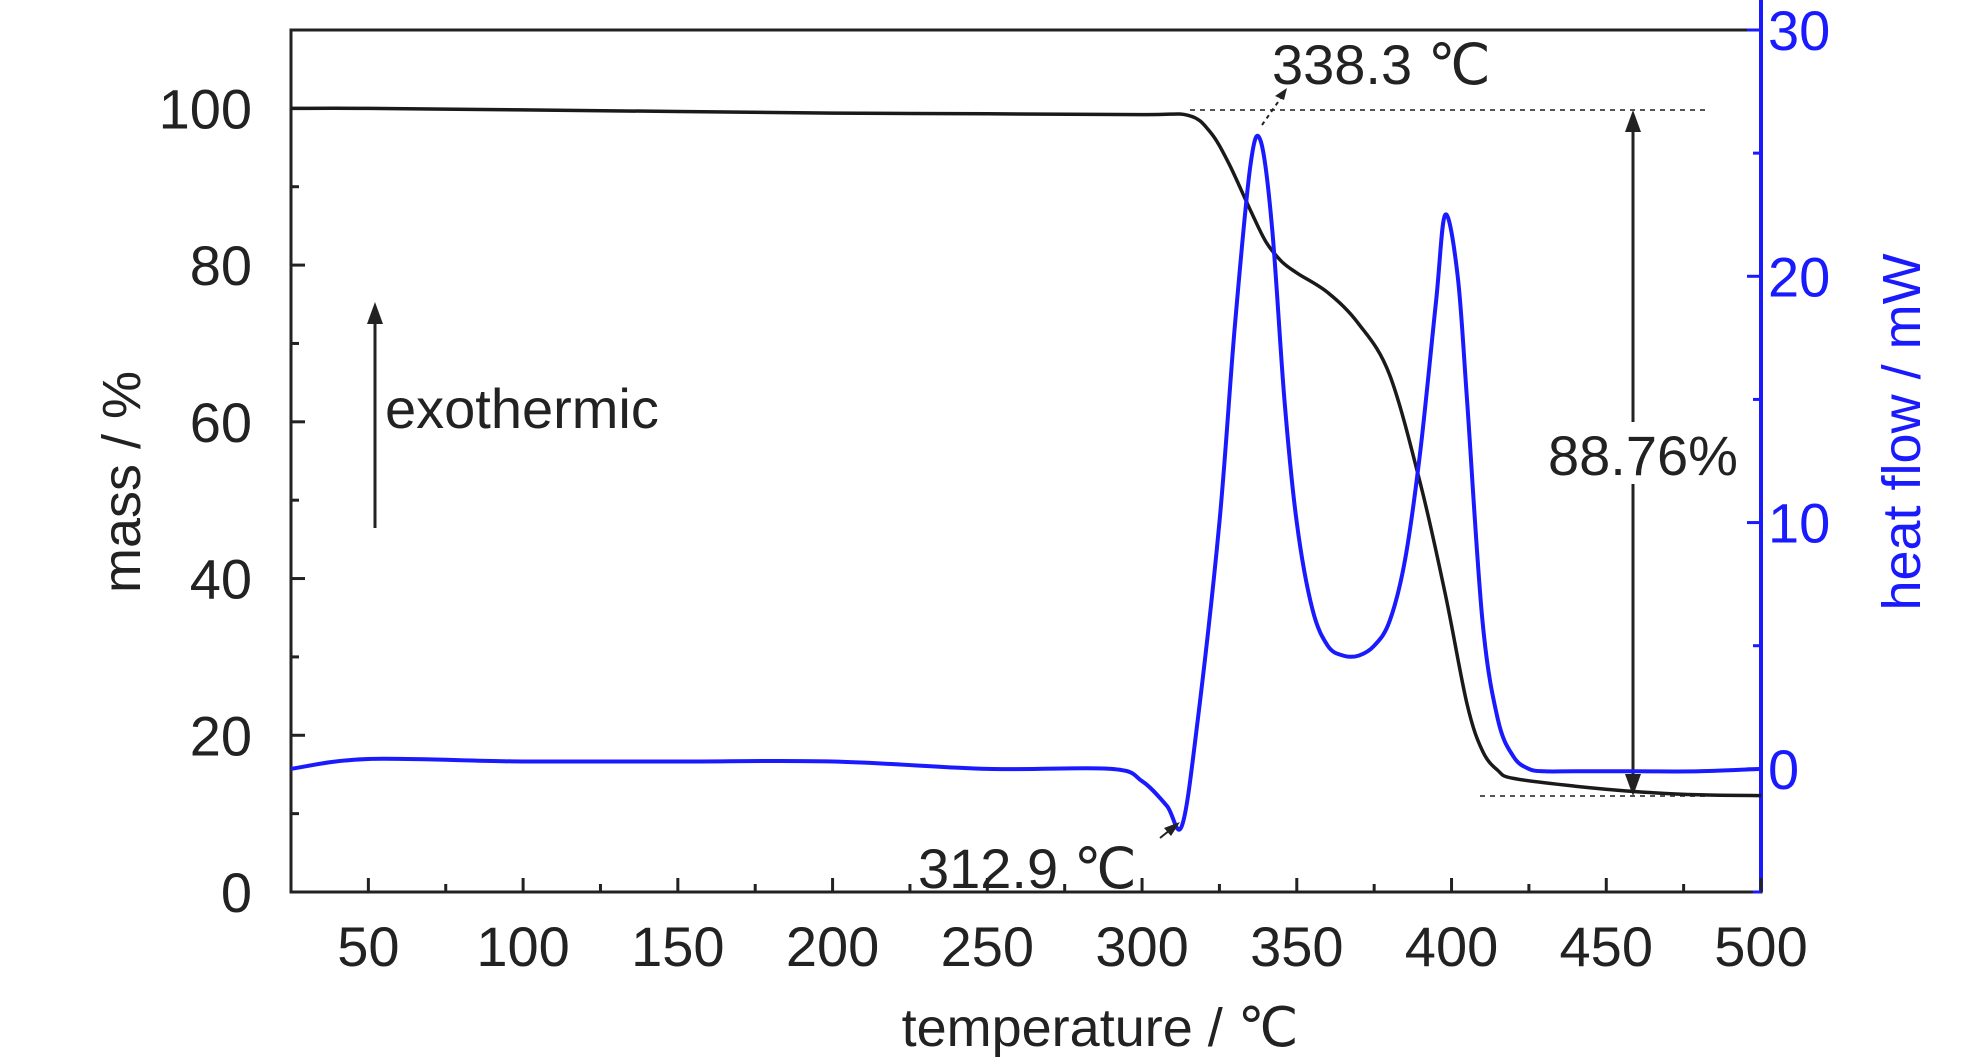  Describe the element at coordinates (1172, 829) in the screenshot. I see `valley-312-arrowhead` at that location.